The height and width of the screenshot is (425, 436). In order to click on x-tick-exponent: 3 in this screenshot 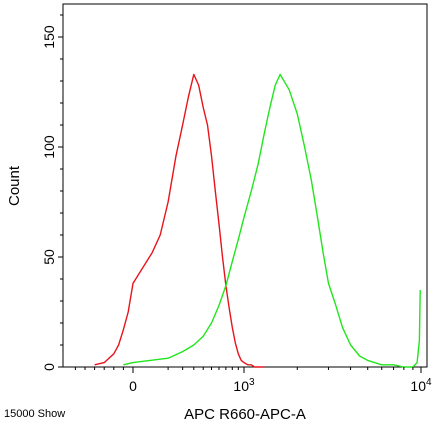, I will do `click(252, 382)`.